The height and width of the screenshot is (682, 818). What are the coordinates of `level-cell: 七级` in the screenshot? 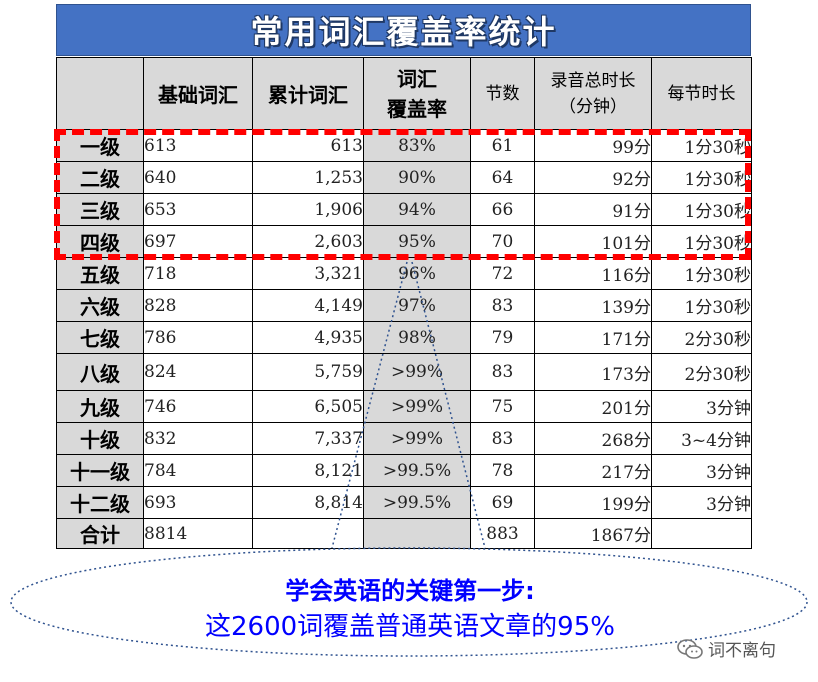 It's located at (100, 337).